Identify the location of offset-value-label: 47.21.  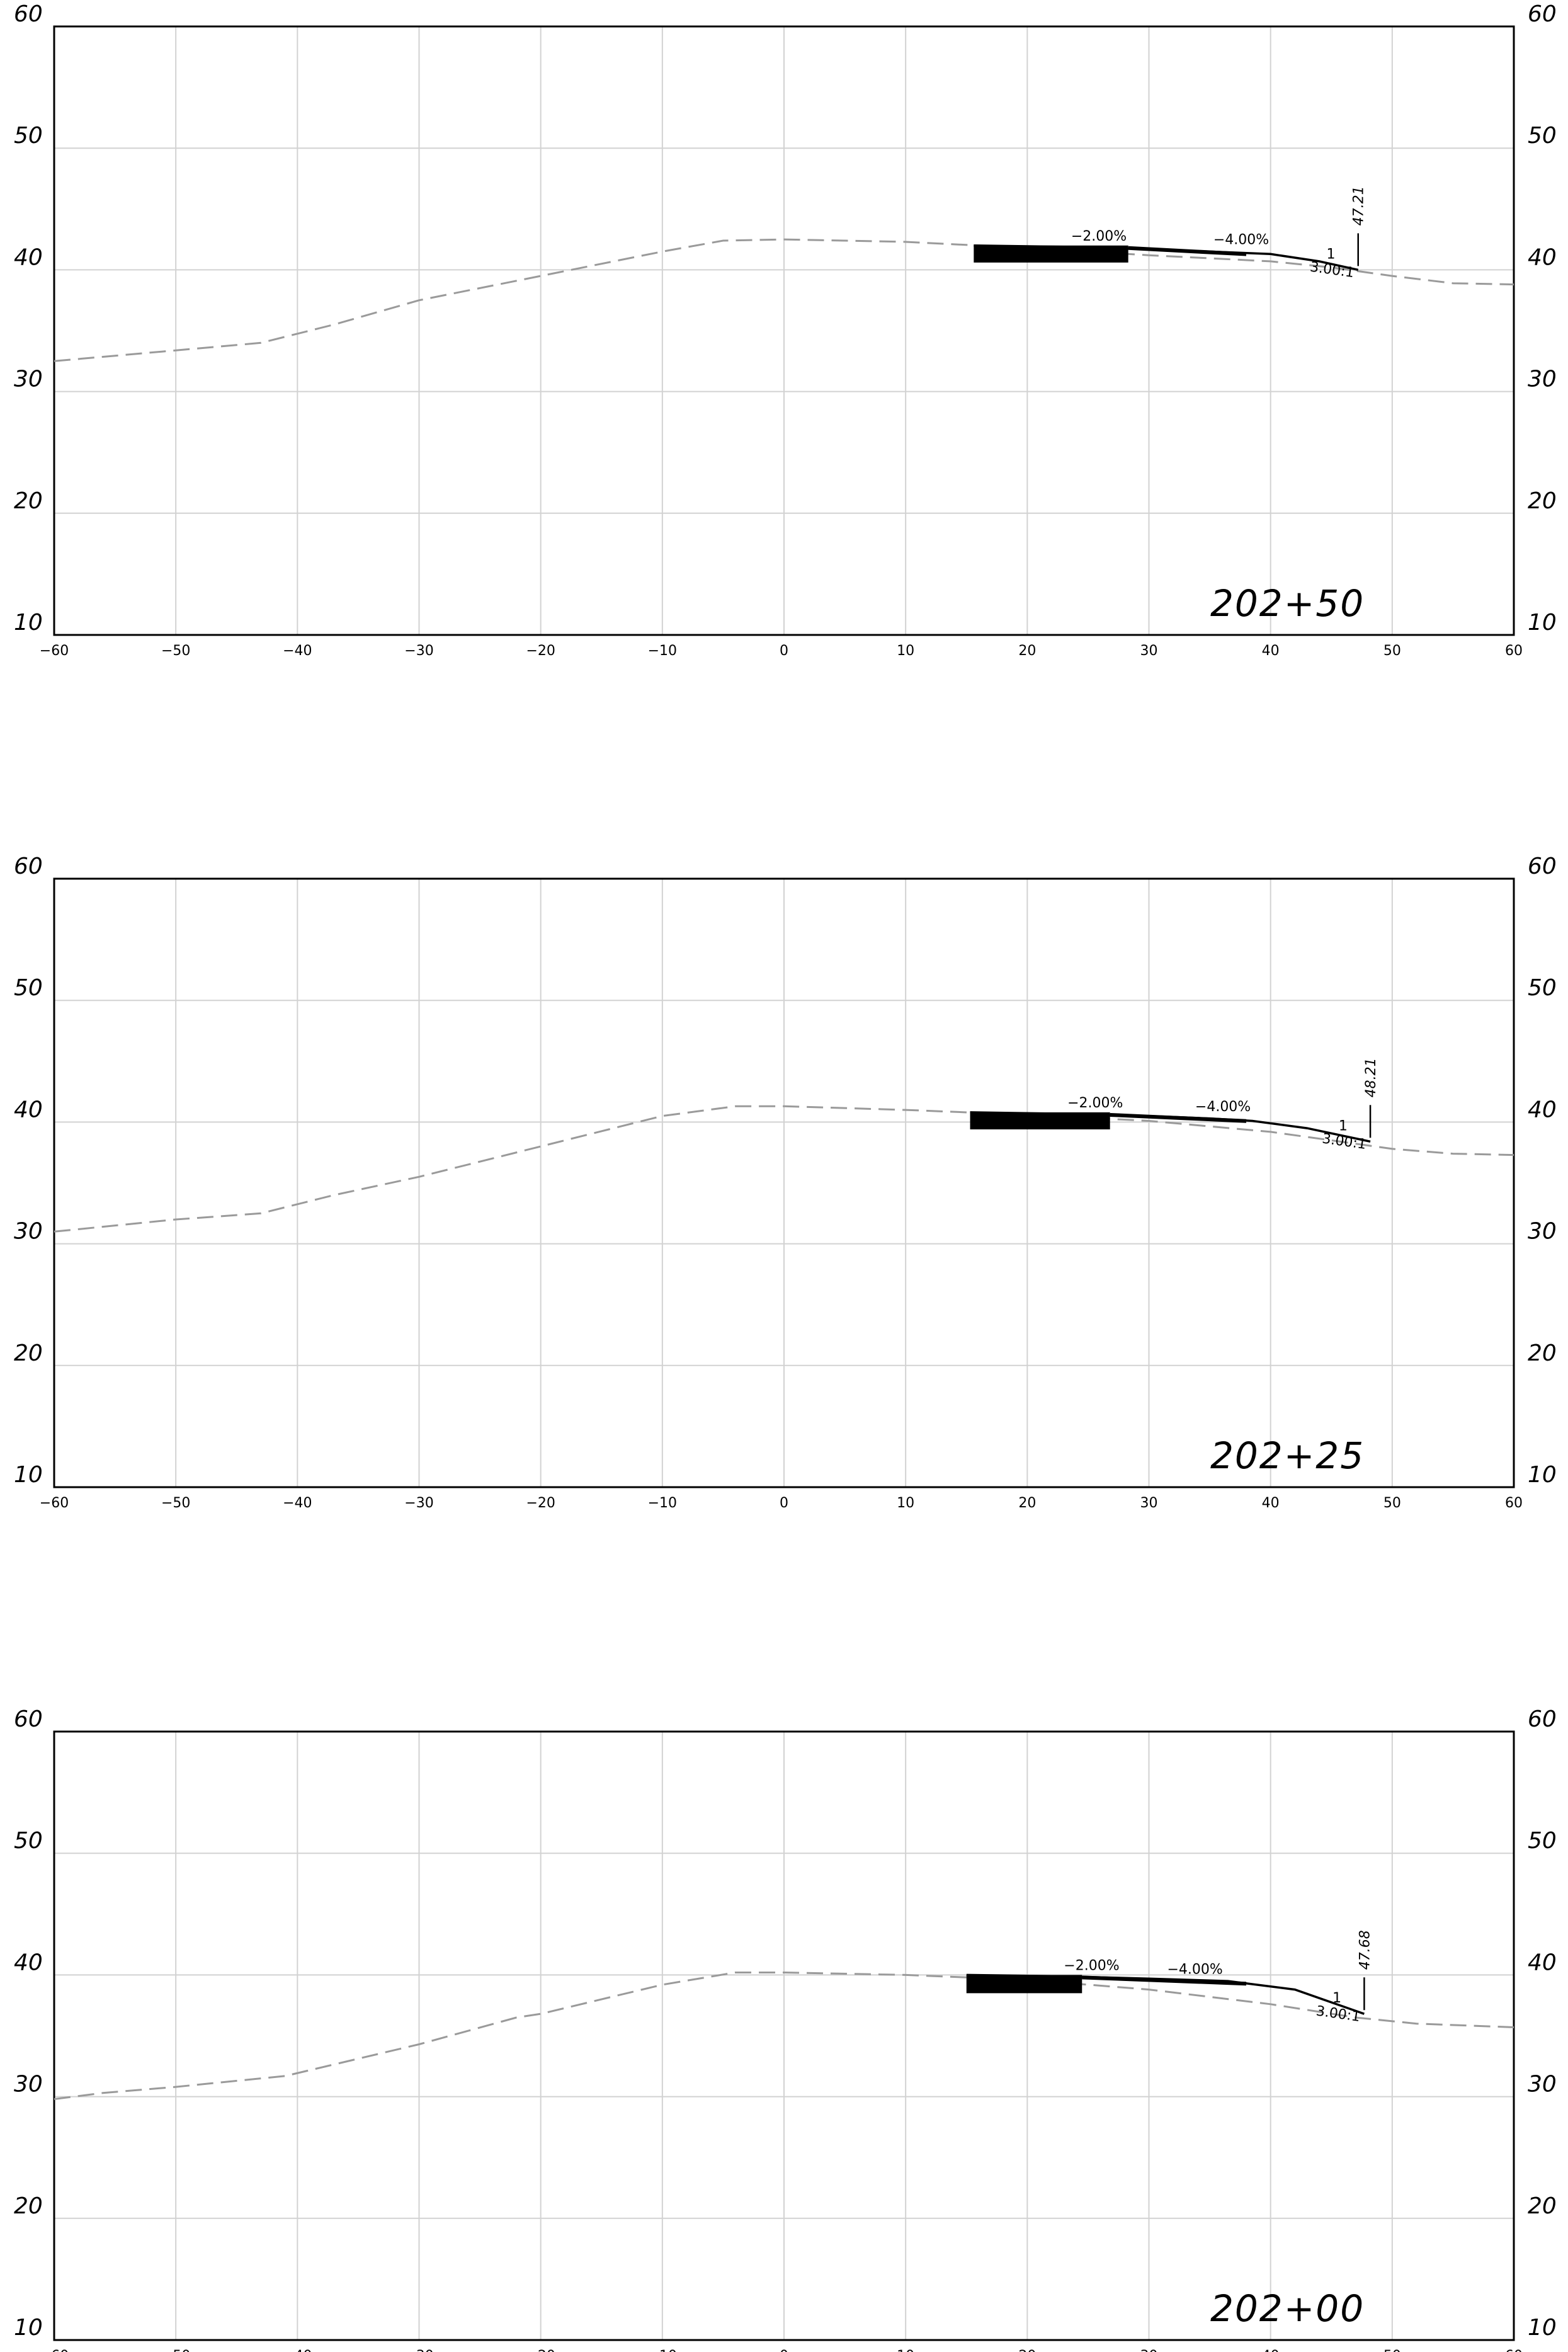
(1359, 205).